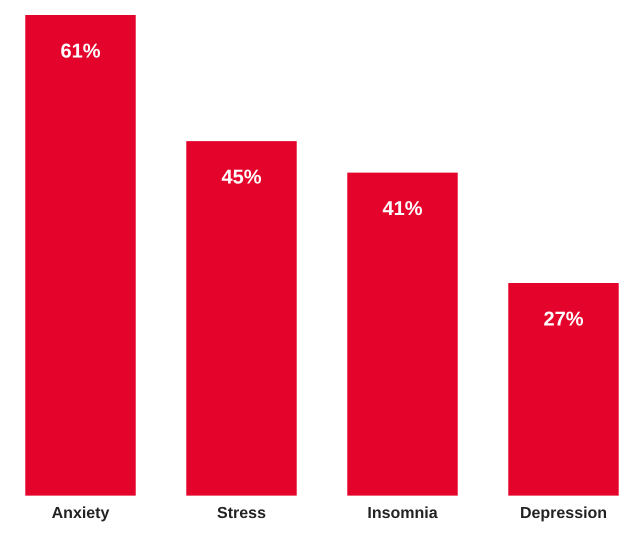 Image resolution: width=644 pixels, height=535 pixels. What do you see at coordinates (563, 319) in the screenshot?
I see `data-label: 27%` at bounding box center [563, 319].